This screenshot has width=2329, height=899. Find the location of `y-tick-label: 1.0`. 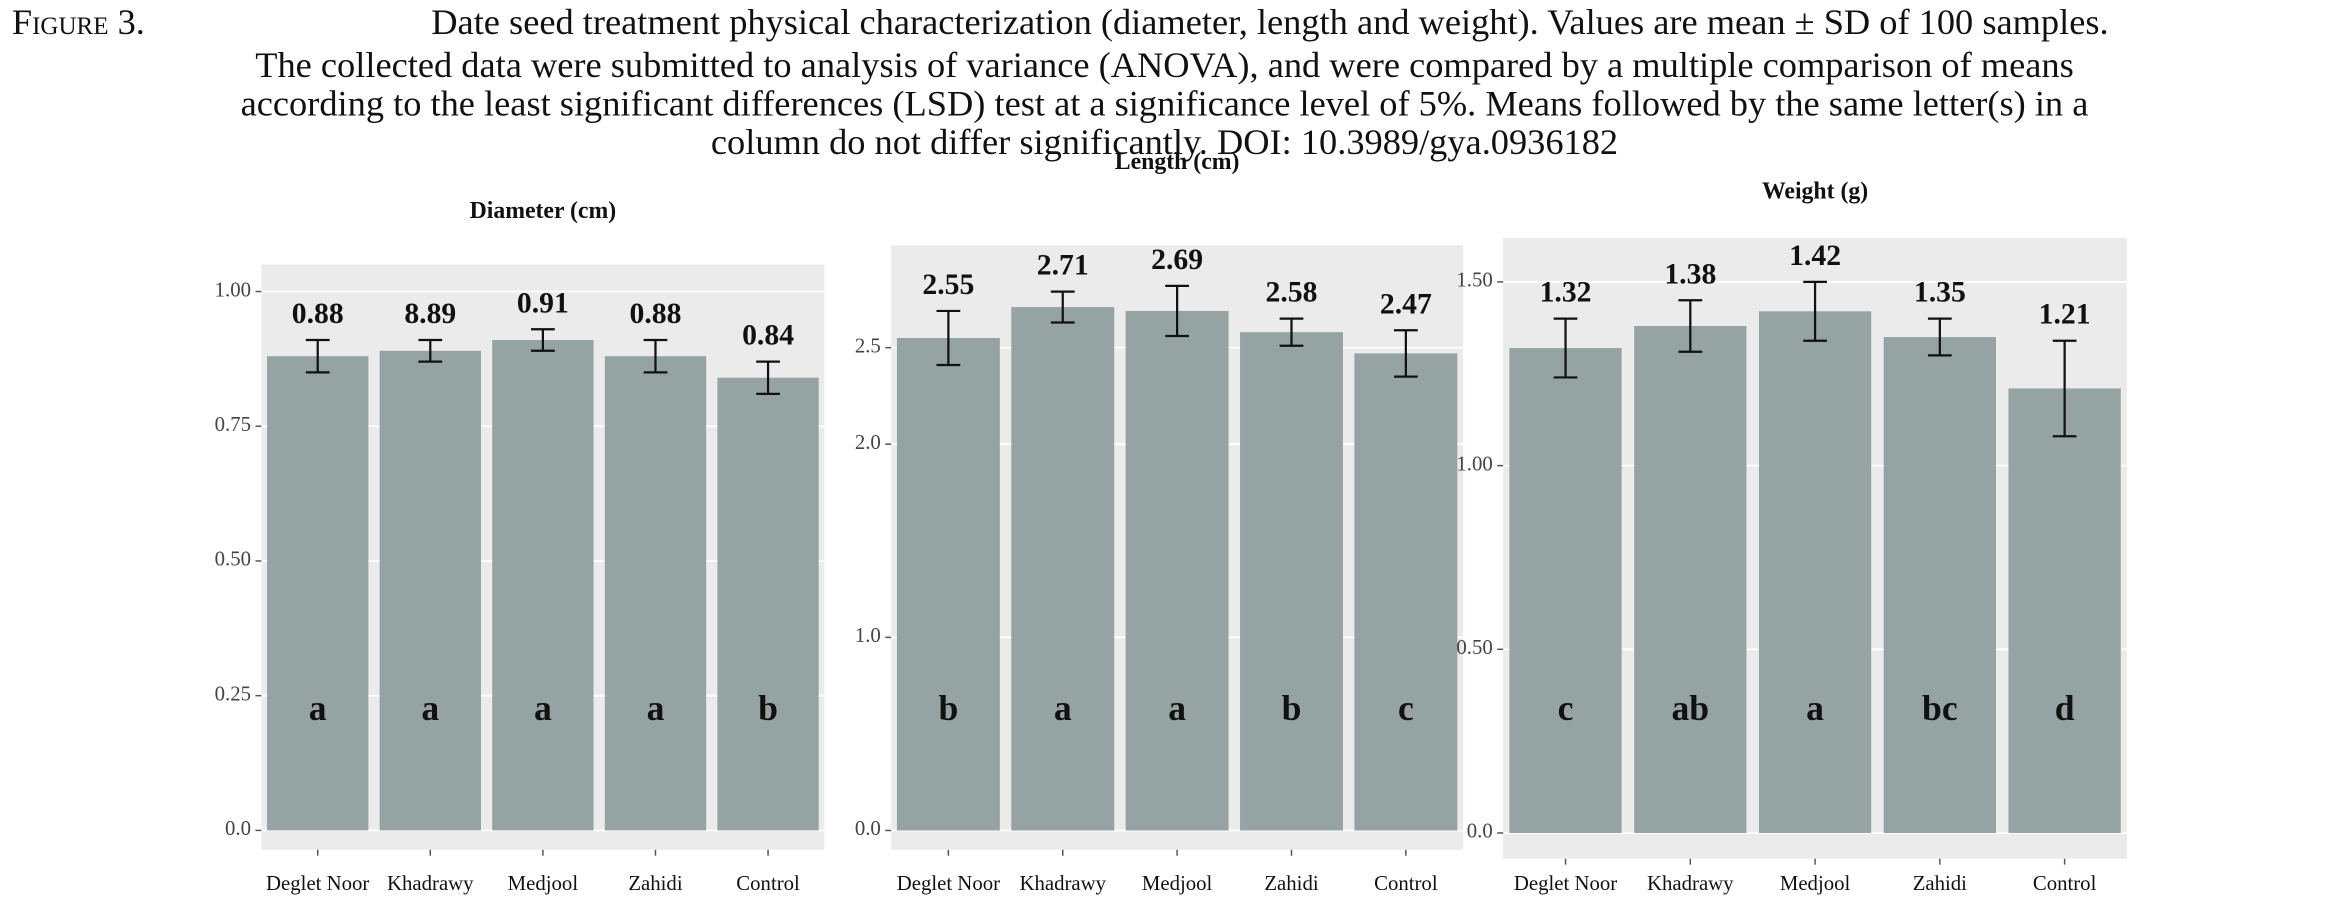

y-tick-label: 1.0 is located at coordinates (868, 635).